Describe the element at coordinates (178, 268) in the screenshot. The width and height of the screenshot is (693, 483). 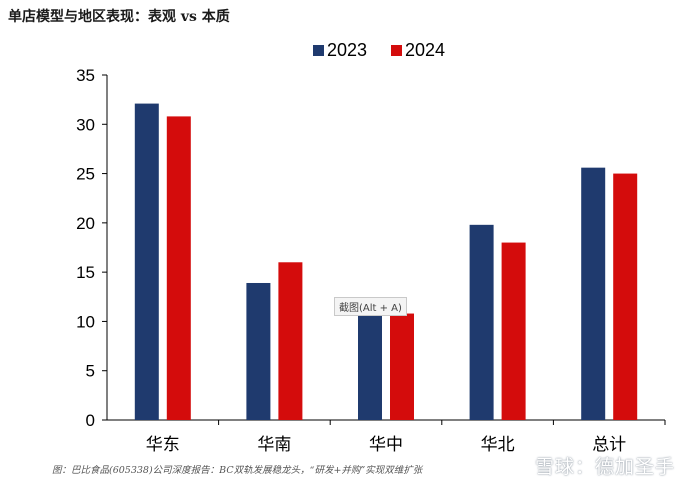
I see `bar-2024-华东` at that location.